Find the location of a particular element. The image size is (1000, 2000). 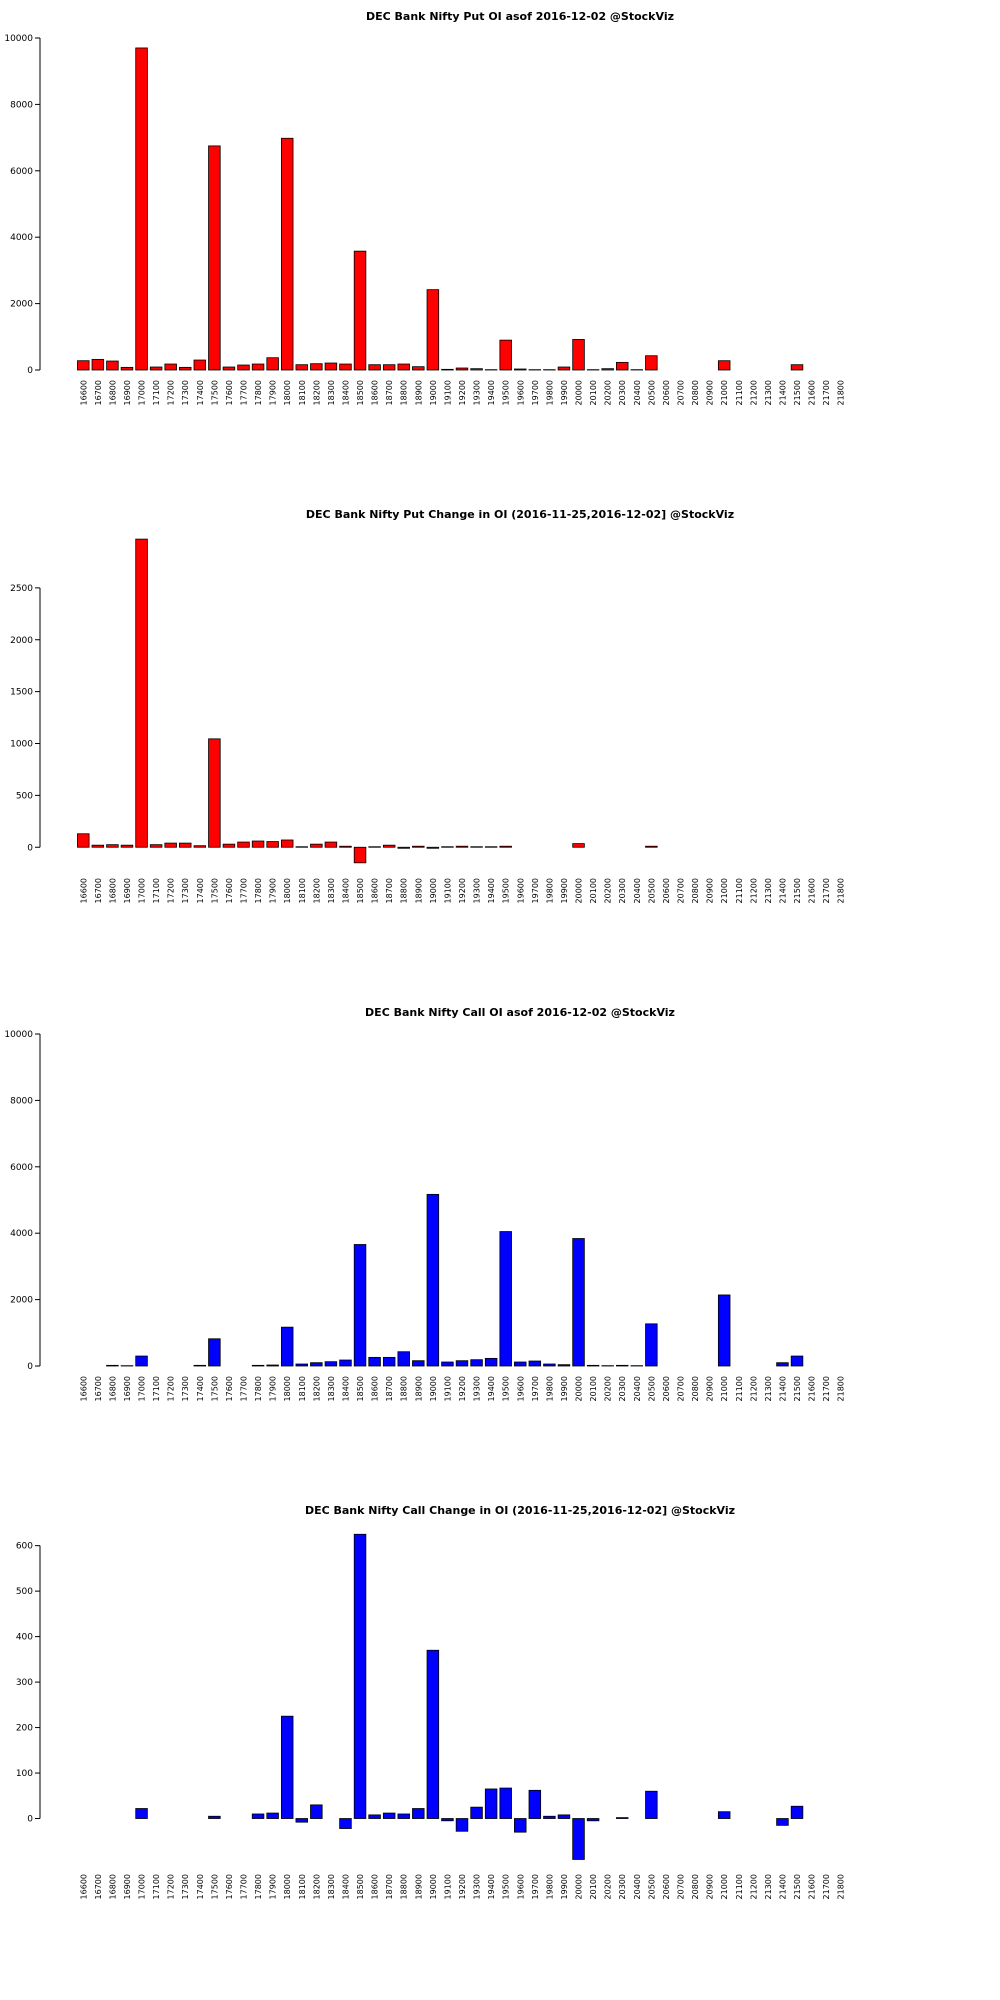

x-tick-label: 18800 is located at coordinates (404, 1886).